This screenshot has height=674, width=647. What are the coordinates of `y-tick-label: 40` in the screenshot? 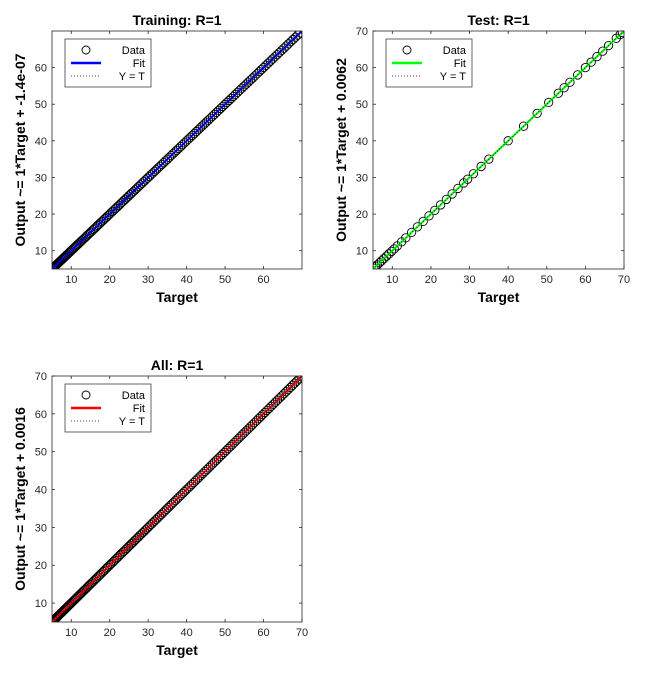 It's located at (41, 491).